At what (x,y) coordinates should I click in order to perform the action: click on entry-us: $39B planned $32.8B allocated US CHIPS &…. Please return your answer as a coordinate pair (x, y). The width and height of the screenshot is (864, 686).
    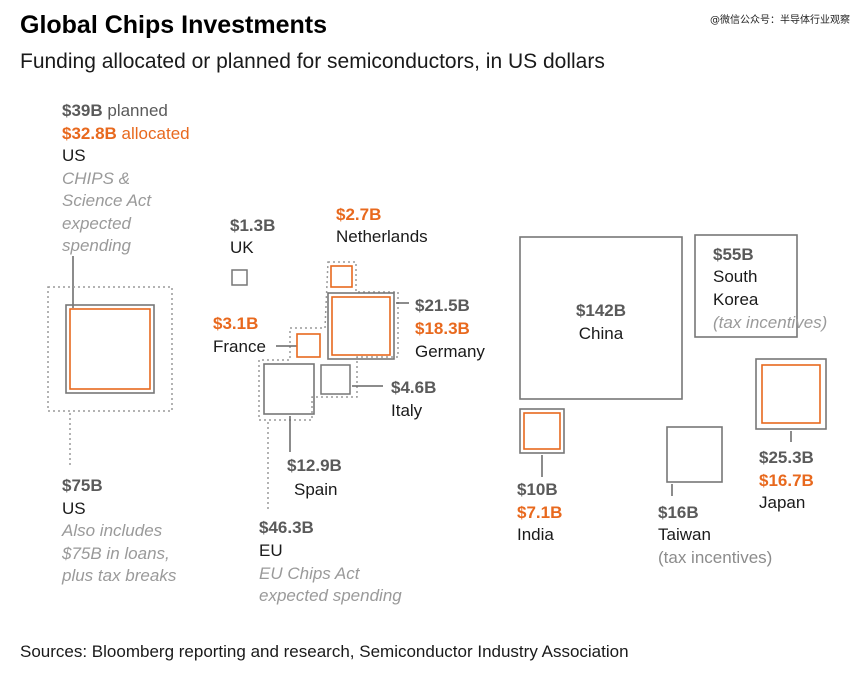
    Looking at the image, I should click on (118, 343).